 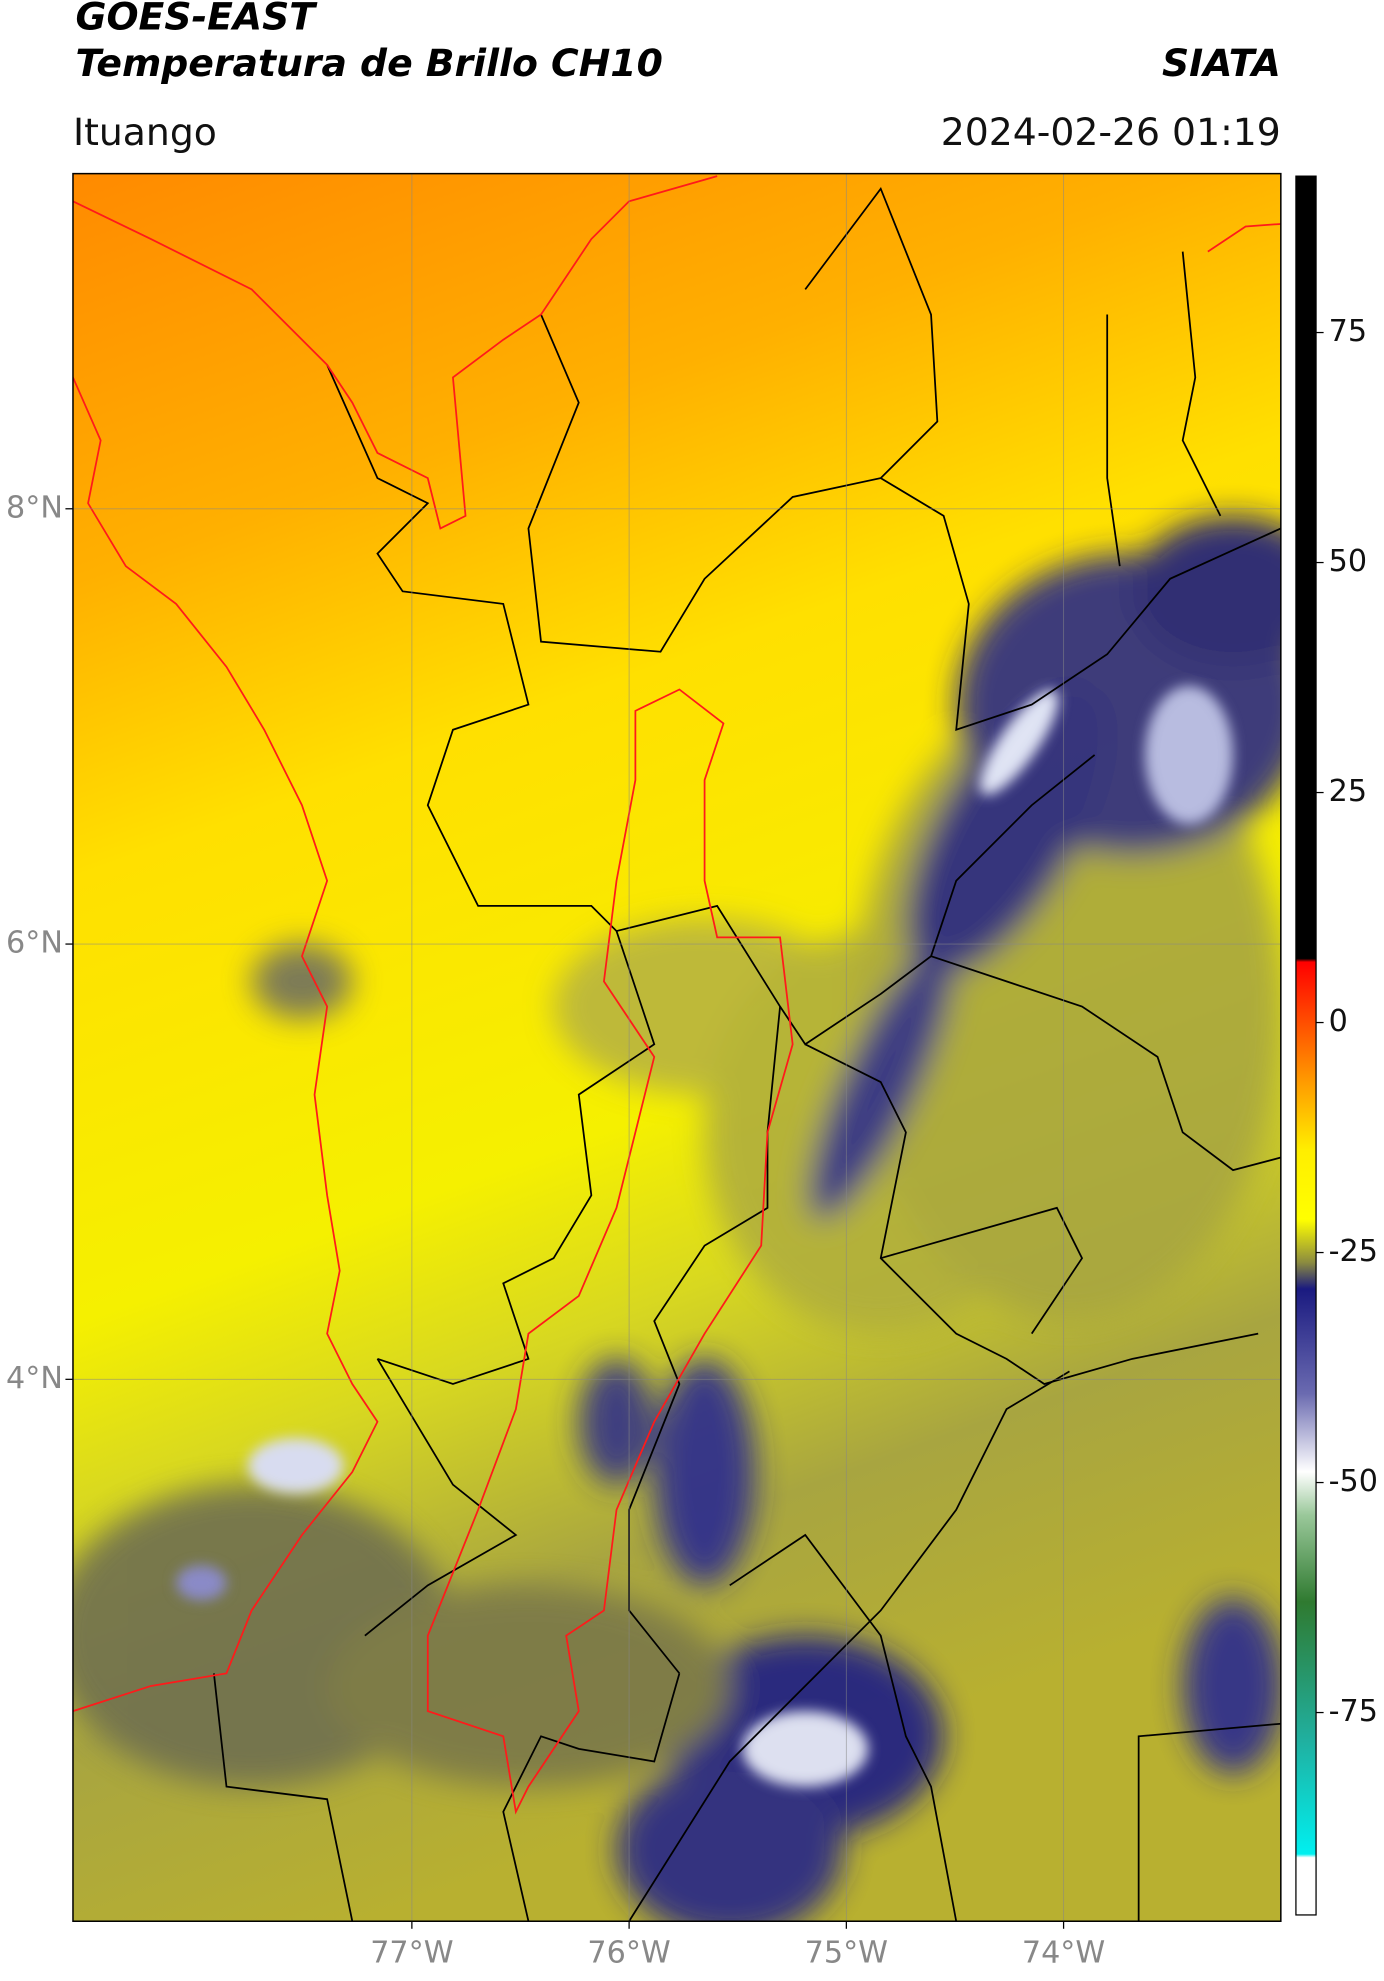 What do you see at coordinates (628, 1952) in the screenshot?
I see `x-tick-label: 76°W` at bounding box center [628, 1952].